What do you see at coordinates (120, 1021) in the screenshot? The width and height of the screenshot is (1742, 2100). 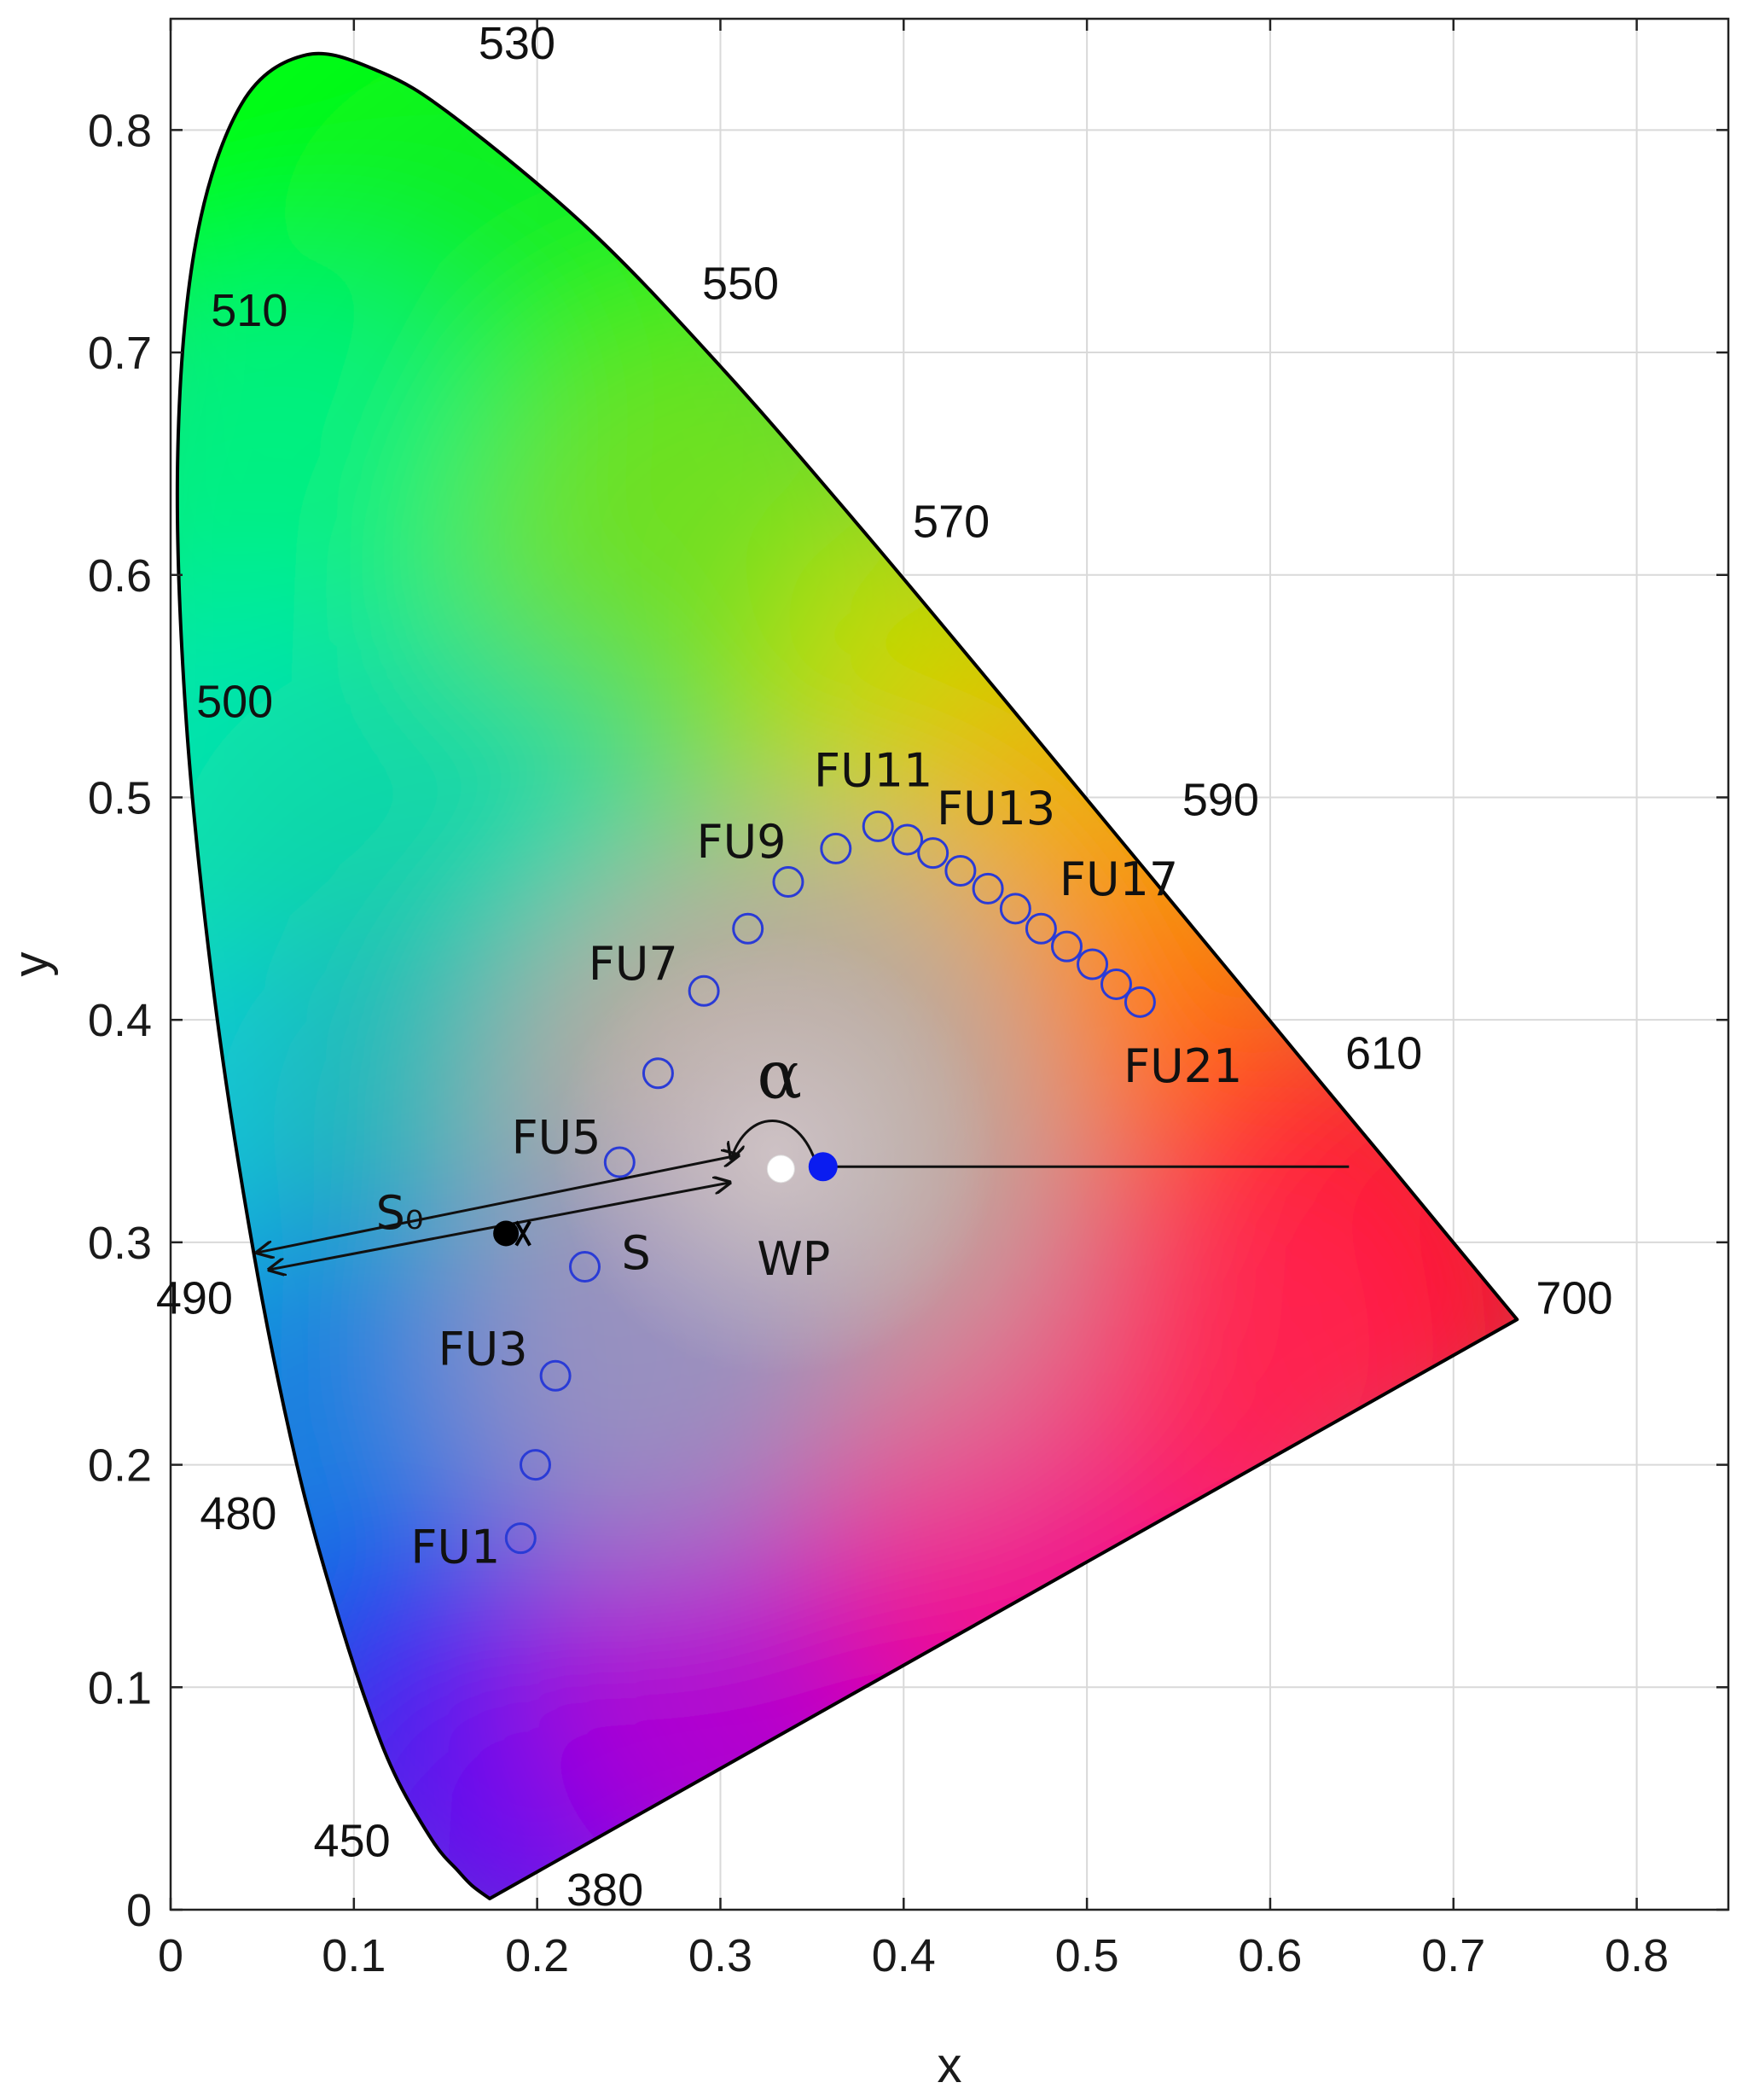 I see `y-tick-label: 0.4` at bounding box center [120, 1021].